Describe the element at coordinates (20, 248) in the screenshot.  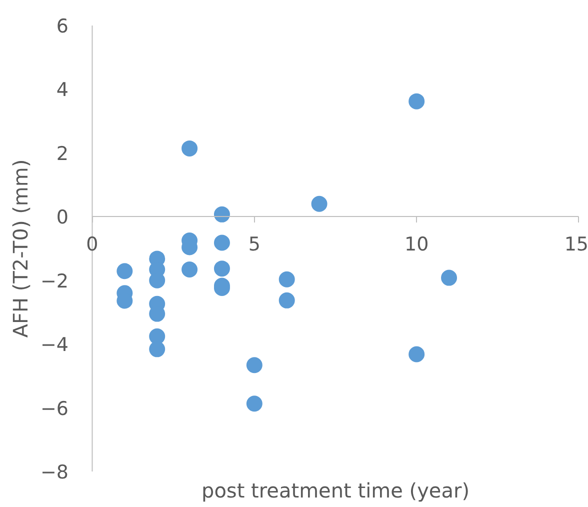
I see `y-axis-title: AFH (T2-T0) (mm)` at that location.